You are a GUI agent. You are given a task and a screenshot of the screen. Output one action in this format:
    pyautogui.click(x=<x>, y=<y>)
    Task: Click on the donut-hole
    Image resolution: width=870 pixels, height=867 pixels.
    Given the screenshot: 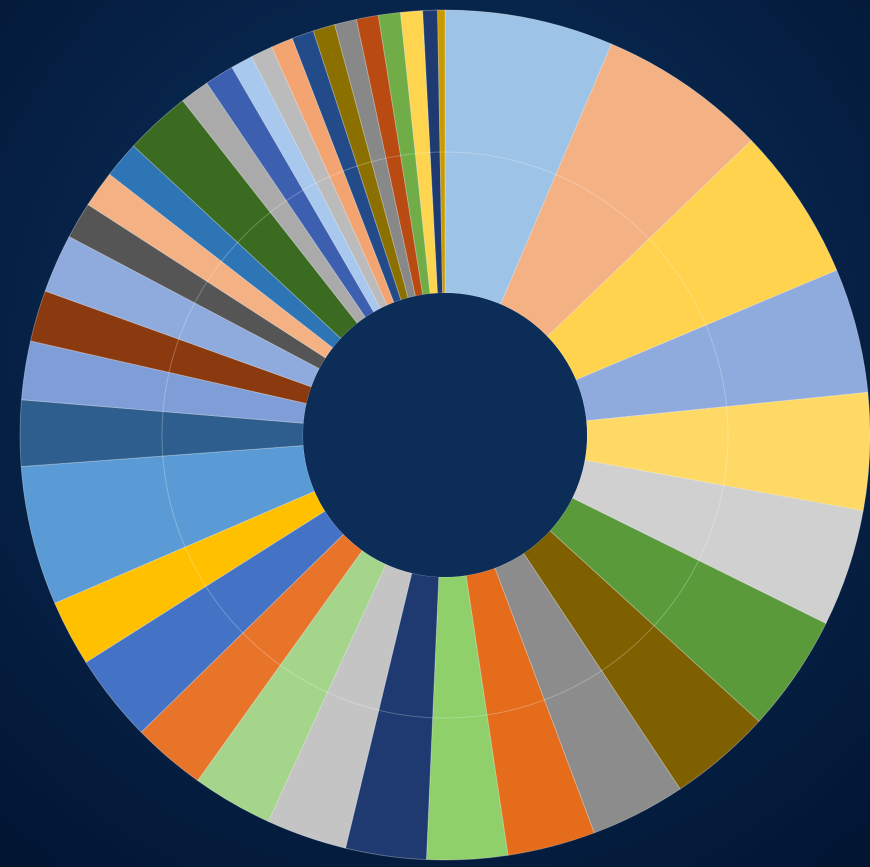 What is the action you would take?
    pyautogui.click(x=445, y=435)
    